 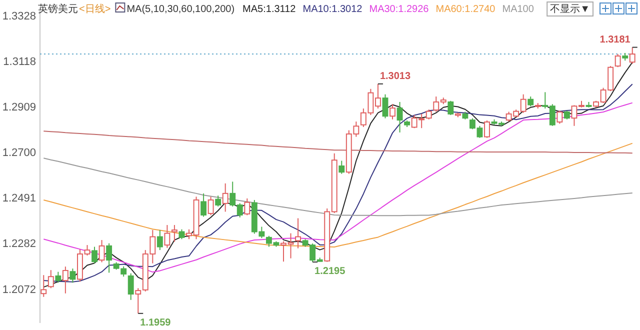 I want to click on text: MA30:1.2926, so click(x=399, y=9).